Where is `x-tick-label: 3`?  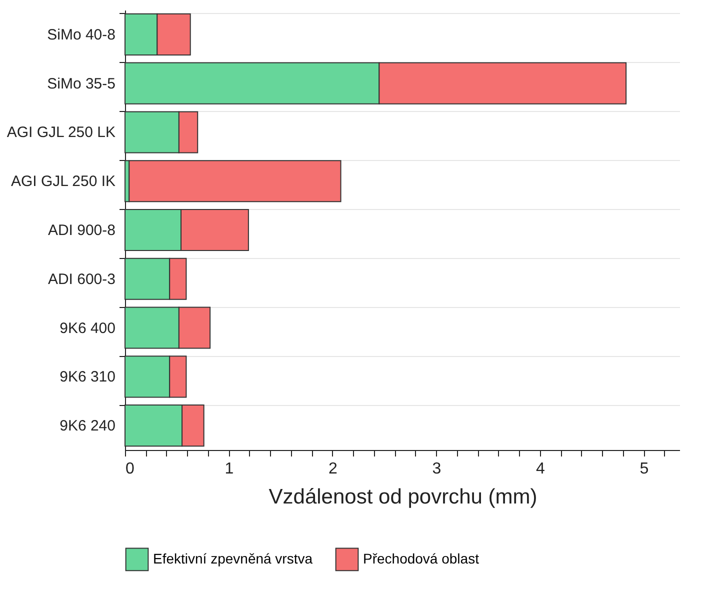 x-tick-label: 3 is located at coordinates (437, 469).